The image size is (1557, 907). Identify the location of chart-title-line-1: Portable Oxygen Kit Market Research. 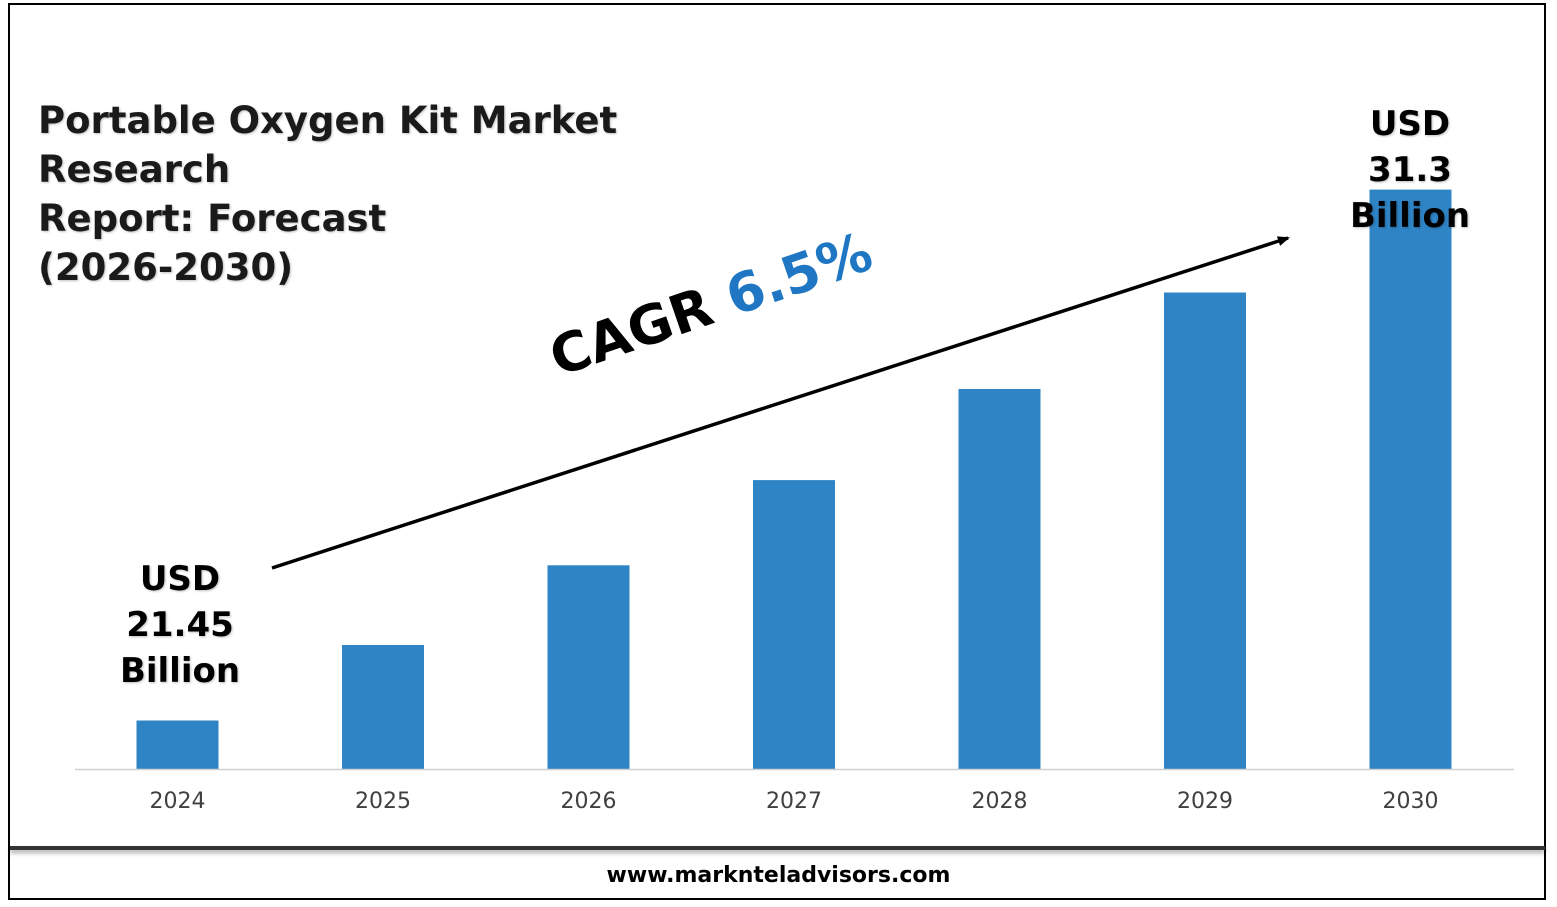
(328, 145).